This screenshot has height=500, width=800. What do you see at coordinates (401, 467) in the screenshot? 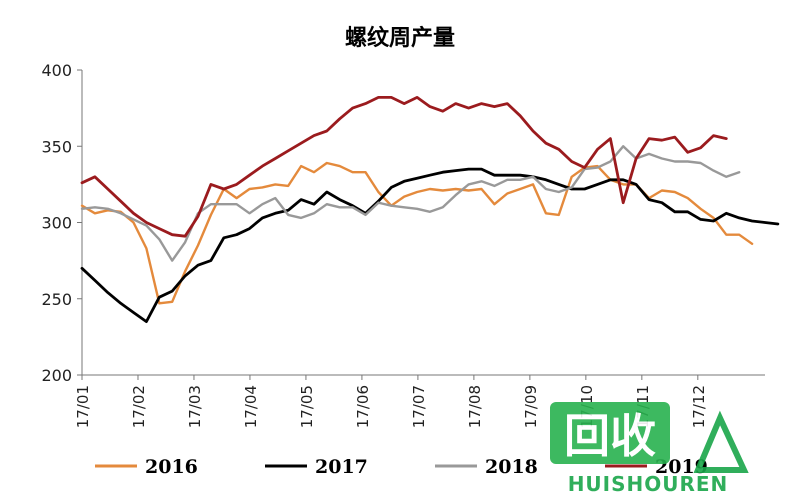
I see `legend: 2016 2017 2018 2019` at bounding box center [401, 467].